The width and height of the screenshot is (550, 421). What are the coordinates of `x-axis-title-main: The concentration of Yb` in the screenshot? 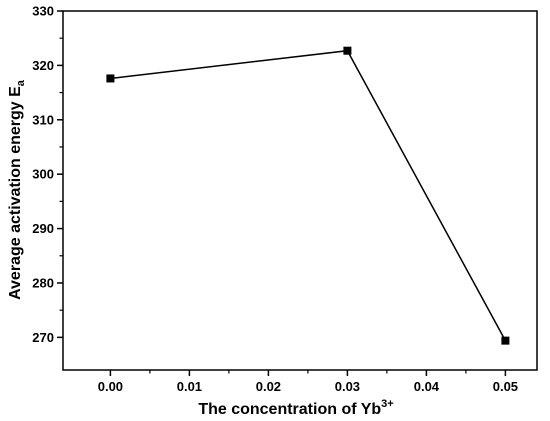 It's located at (289, 409).